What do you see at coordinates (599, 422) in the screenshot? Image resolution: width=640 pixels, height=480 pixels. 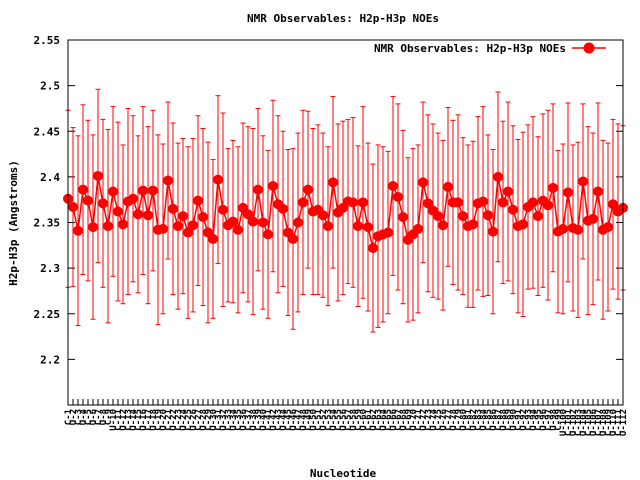 I see `x-tick-label: C-107` at bounding box center [599, 422].